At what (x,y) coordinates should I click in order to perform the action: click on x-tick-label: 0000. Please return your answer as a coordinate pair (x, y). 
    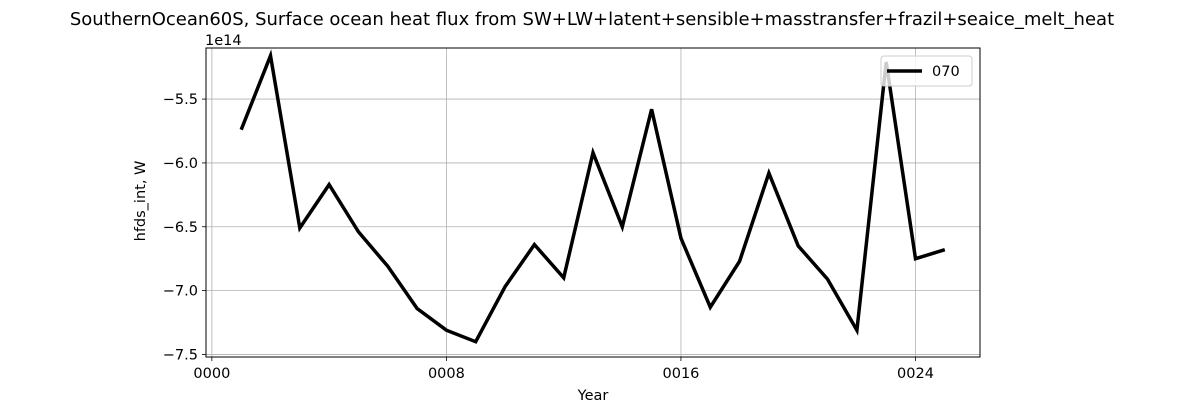
    Looking at the image, I should click on (211, 374).